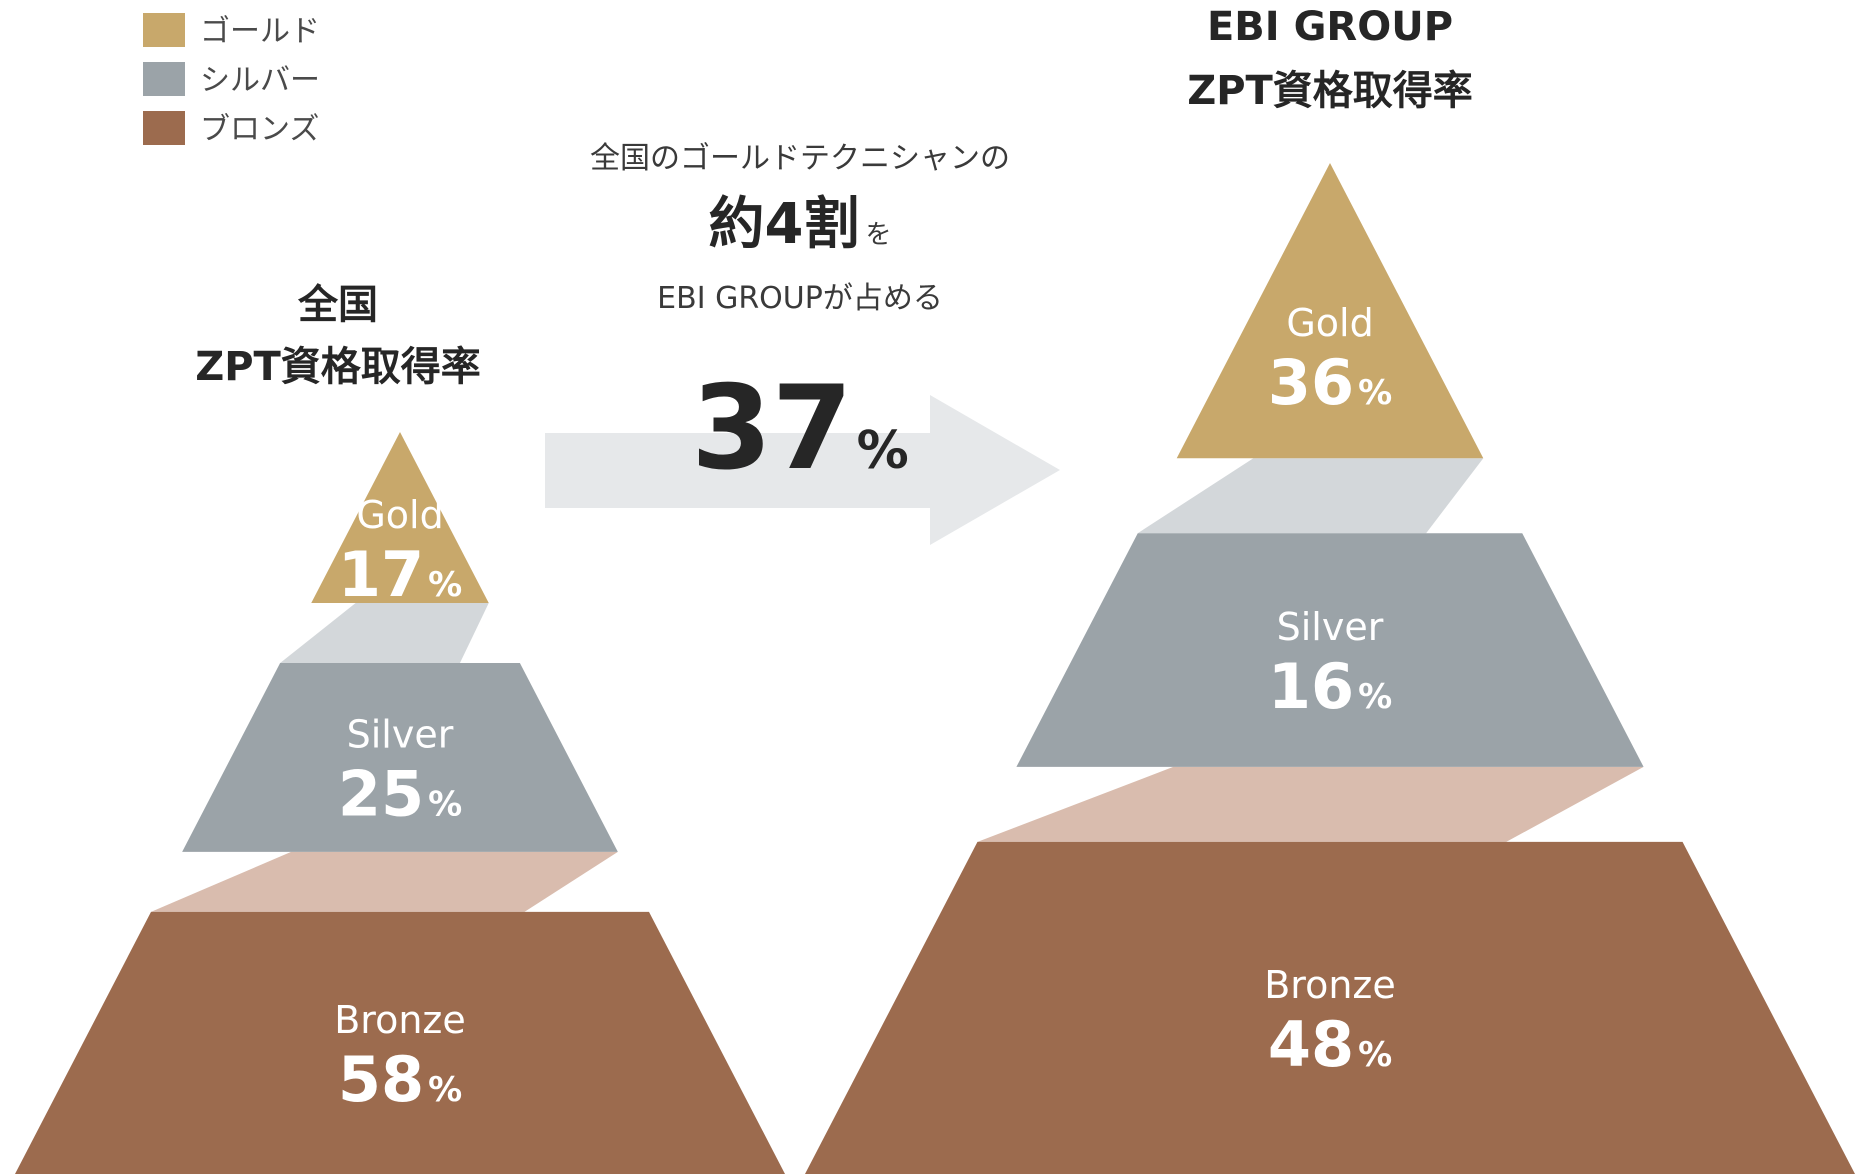 The width and height of the screenshot is (1866, 1176). I want to click on tier-value-gold: 36%, so click(1330, 382).